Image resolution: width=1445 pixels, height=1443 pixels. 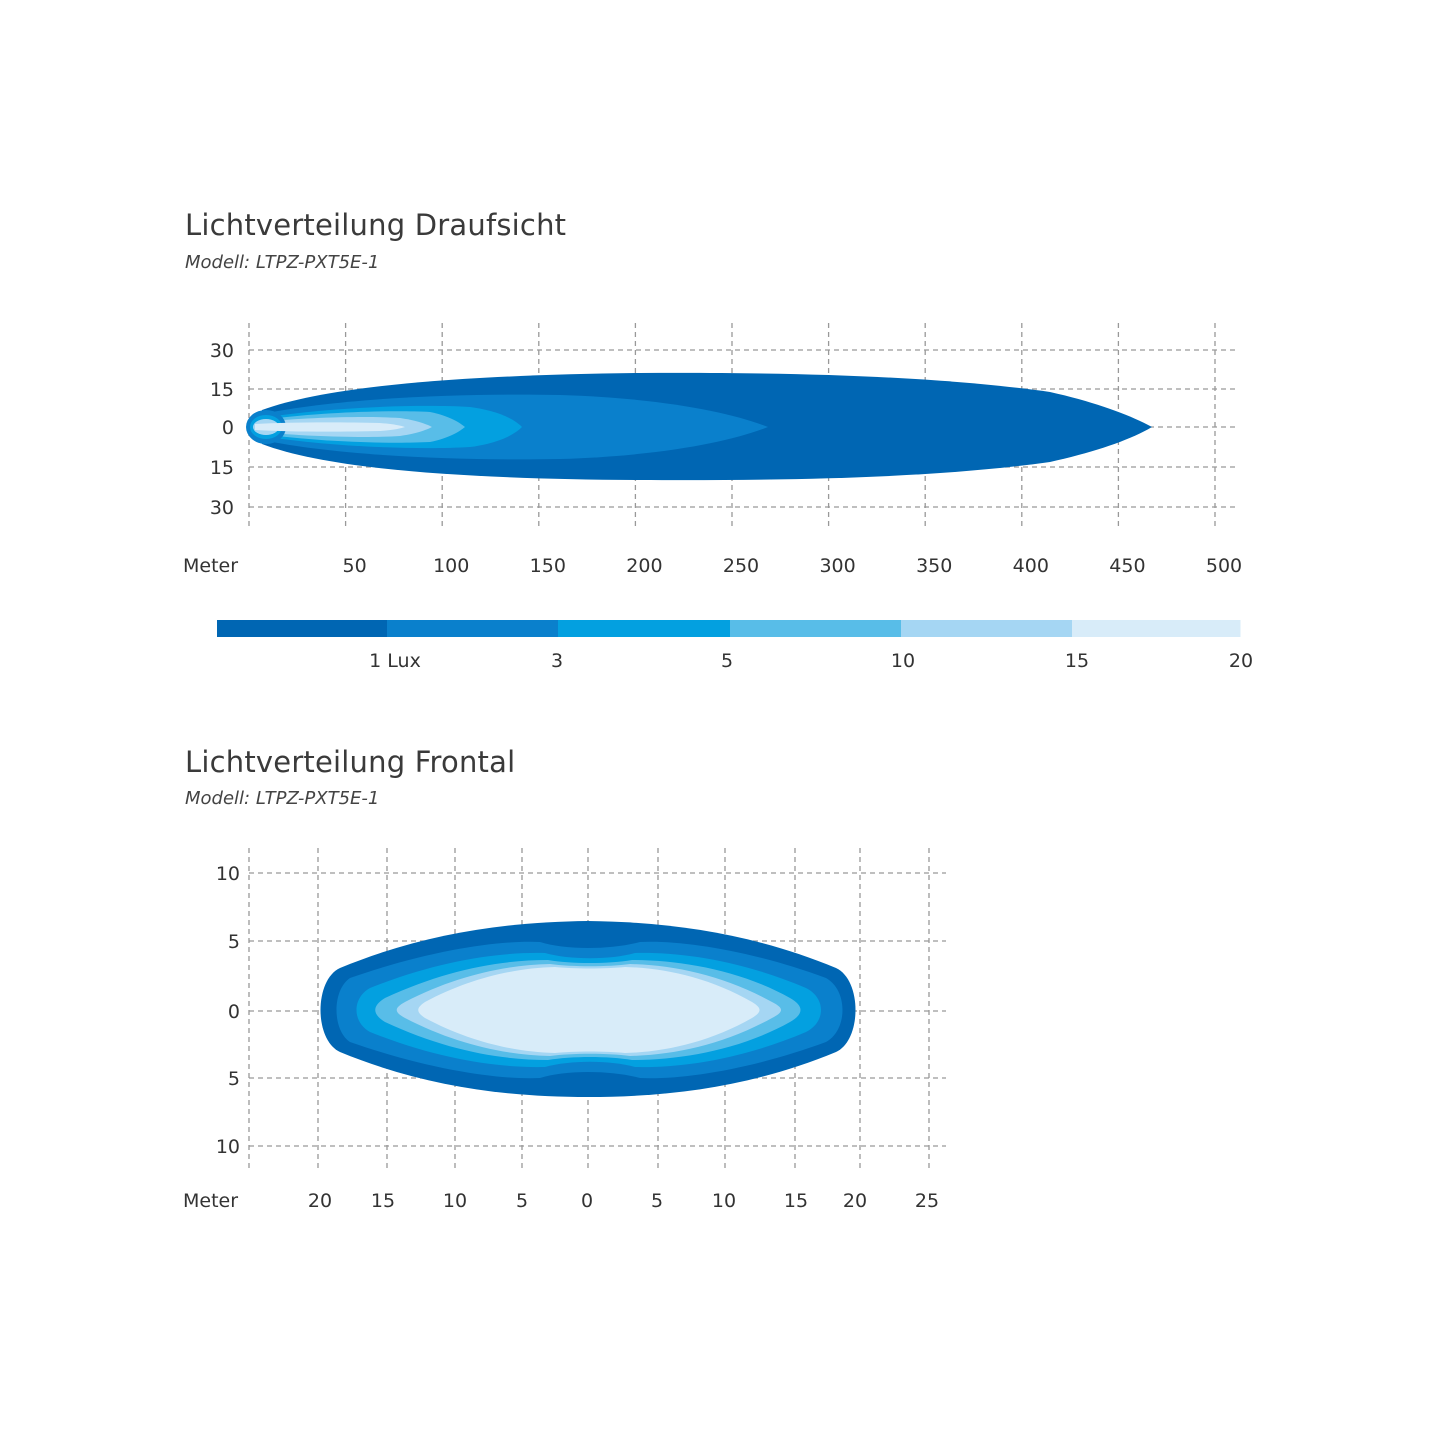 I want to click on front-axis-labels: 10 5 0 5 10 20 15 10 5 0 5 10 15 20 25 Meter, so click(x=561, y=1037).